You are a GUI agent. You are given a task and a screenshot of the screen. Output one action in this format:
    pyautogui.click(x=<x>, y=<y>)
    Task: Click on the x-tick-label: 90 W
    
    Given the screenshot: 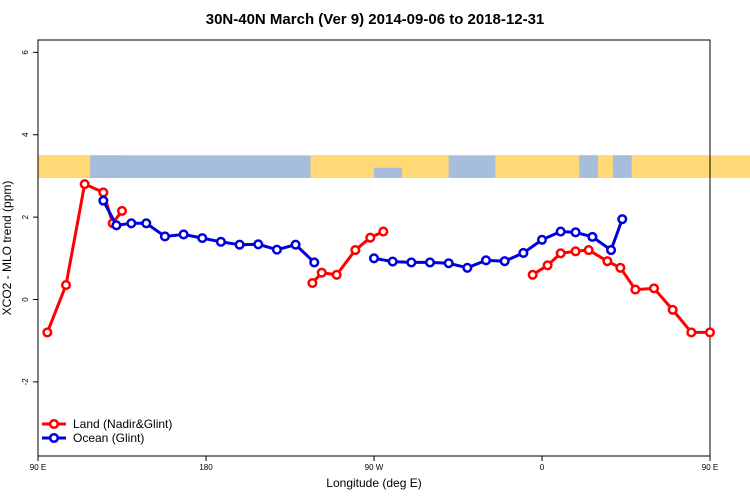 What is the action you would take?
    pyautogui.click(x=374, y=467)
    